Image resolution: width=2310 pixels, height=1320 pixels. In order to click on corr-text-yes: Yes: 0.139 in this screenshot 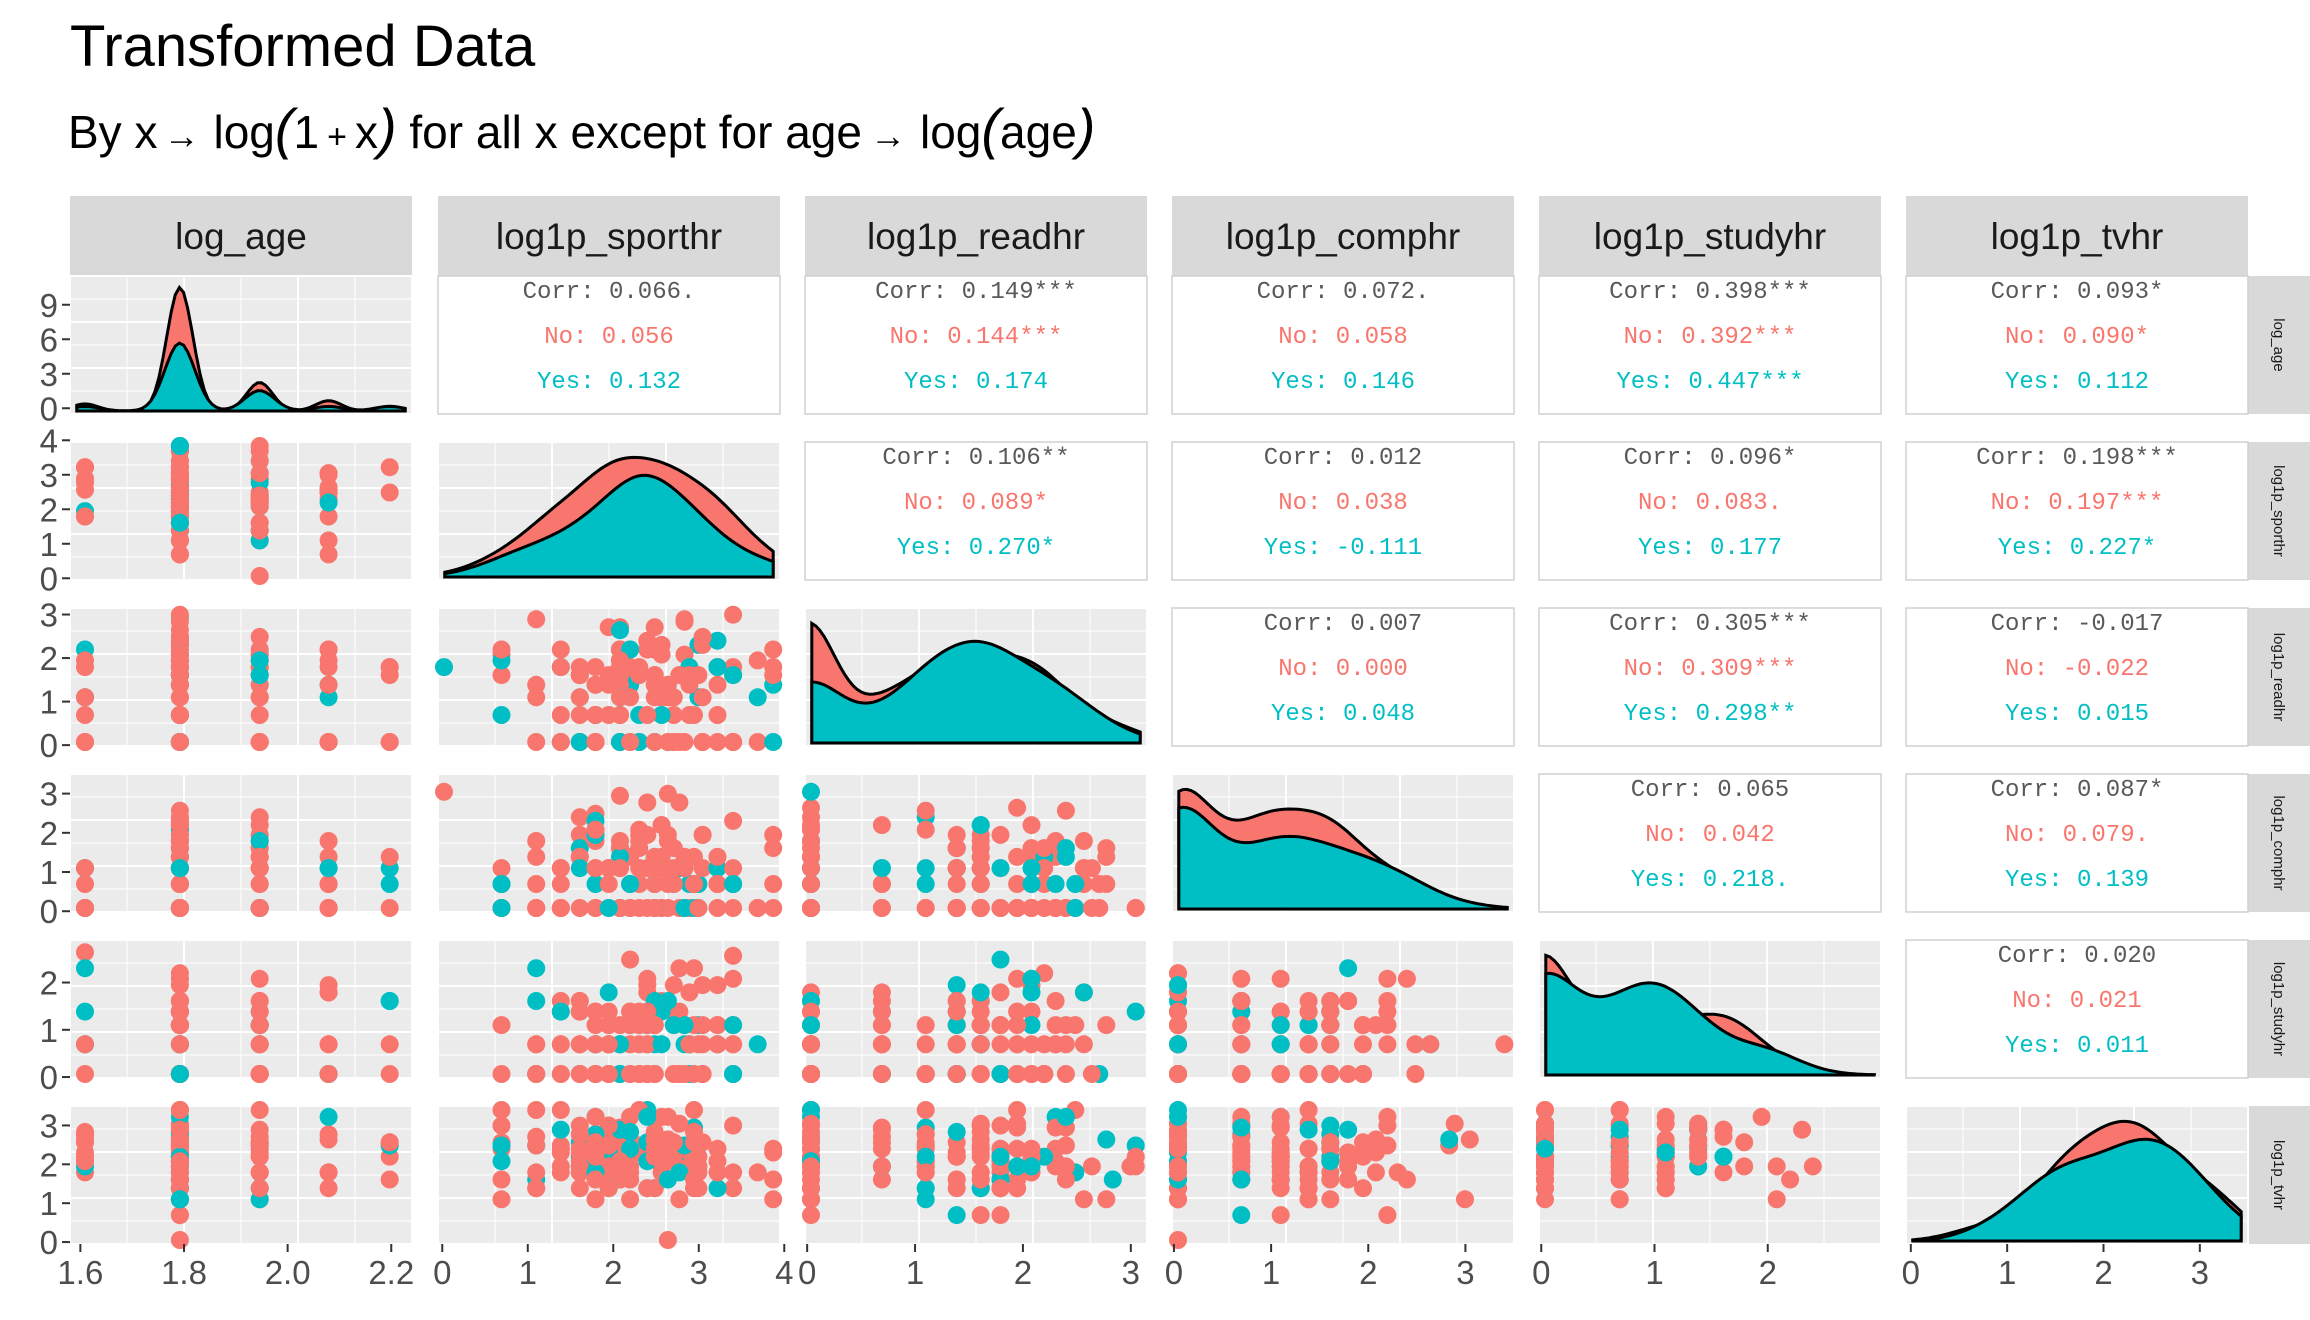, I will do `click(2077, 880)`.